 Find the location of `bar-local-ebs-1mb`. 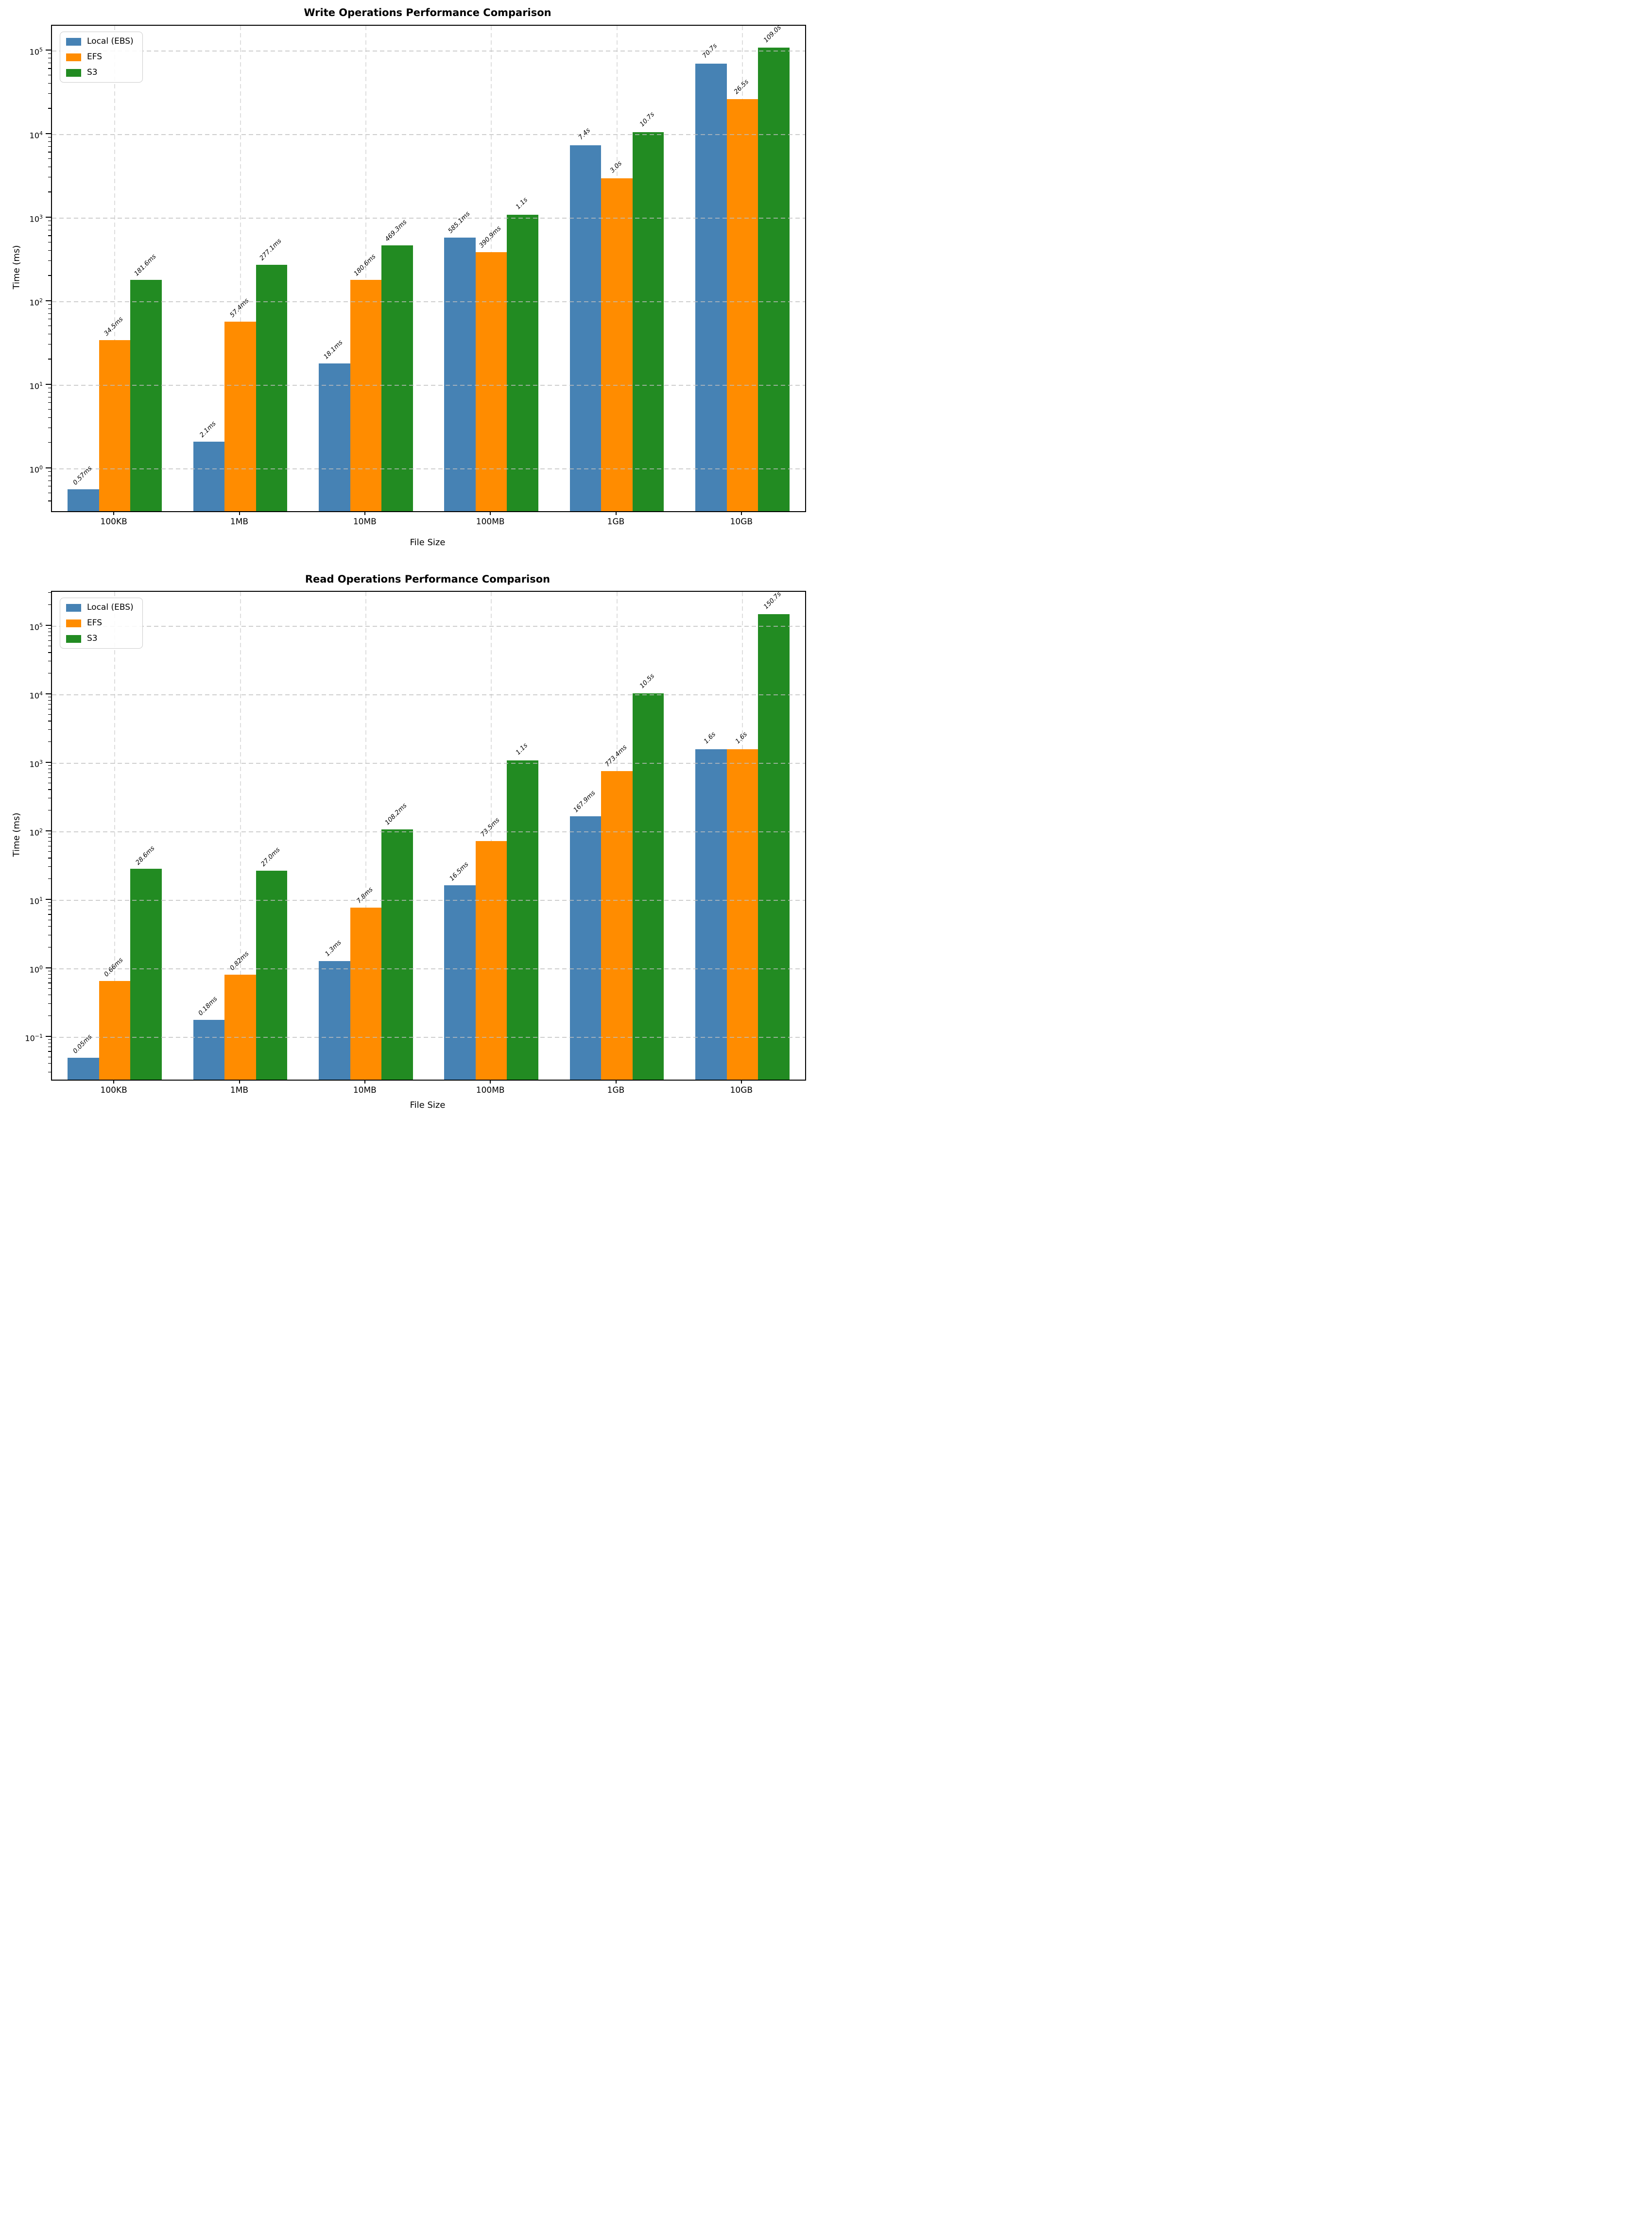

bar-local-ebs-1mb is located at coordinates (209, 477).